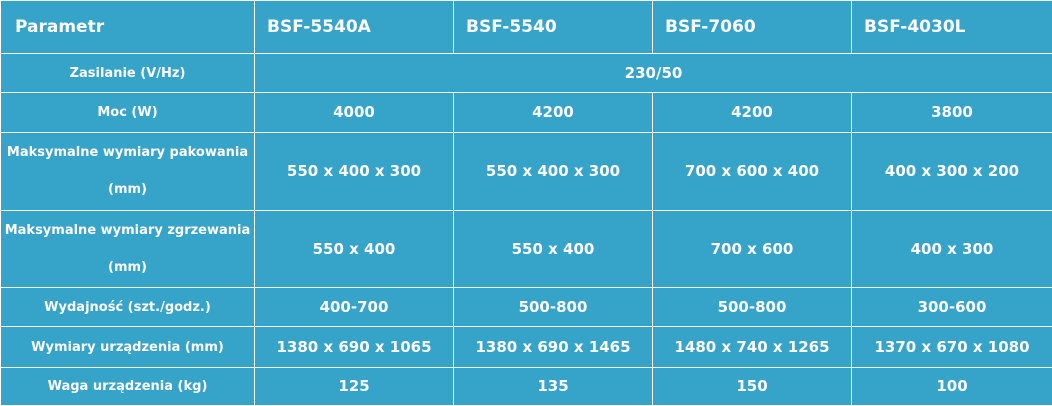 The image size is (1052, 406). What do you see at coordinates (127, 27) in the screenshot?
I see `header-parametr: Parametr` at bounding box center [127, 27].